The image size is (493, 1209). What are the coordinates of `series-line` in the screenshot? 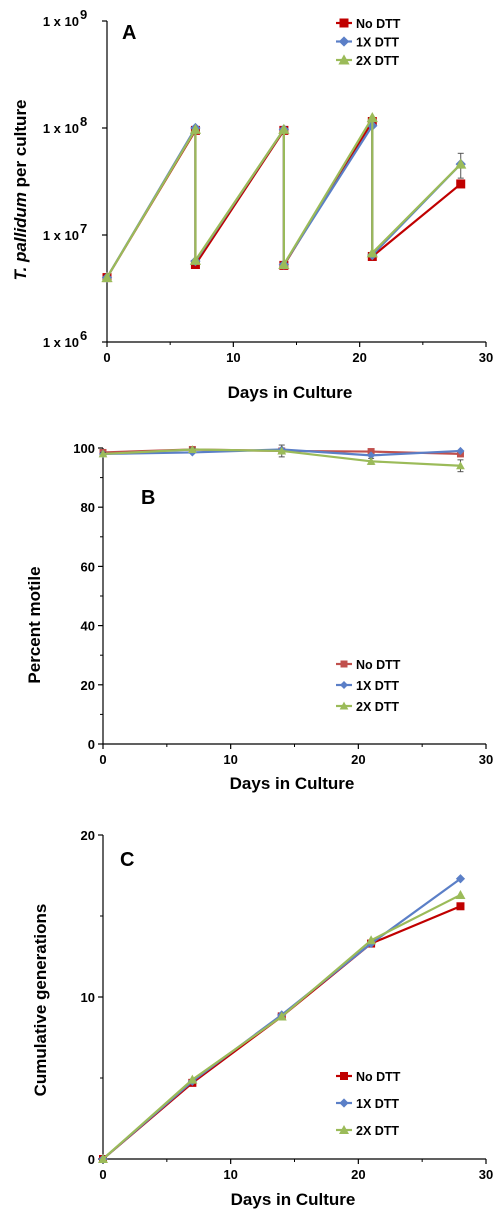 It's located at (284, 197).